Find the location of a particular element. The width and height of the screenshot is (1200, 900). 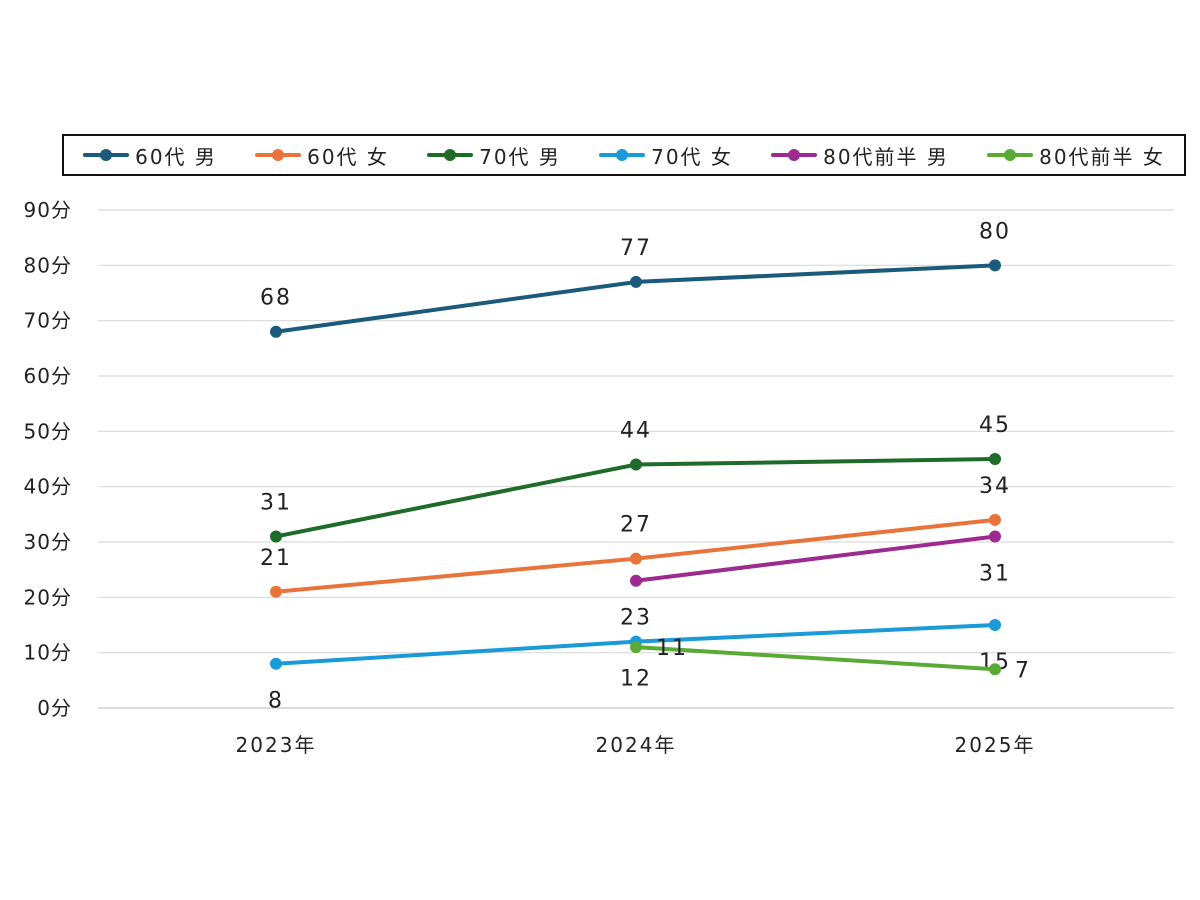

legend-item: 70代 男 is located at coordinates (494, 155).